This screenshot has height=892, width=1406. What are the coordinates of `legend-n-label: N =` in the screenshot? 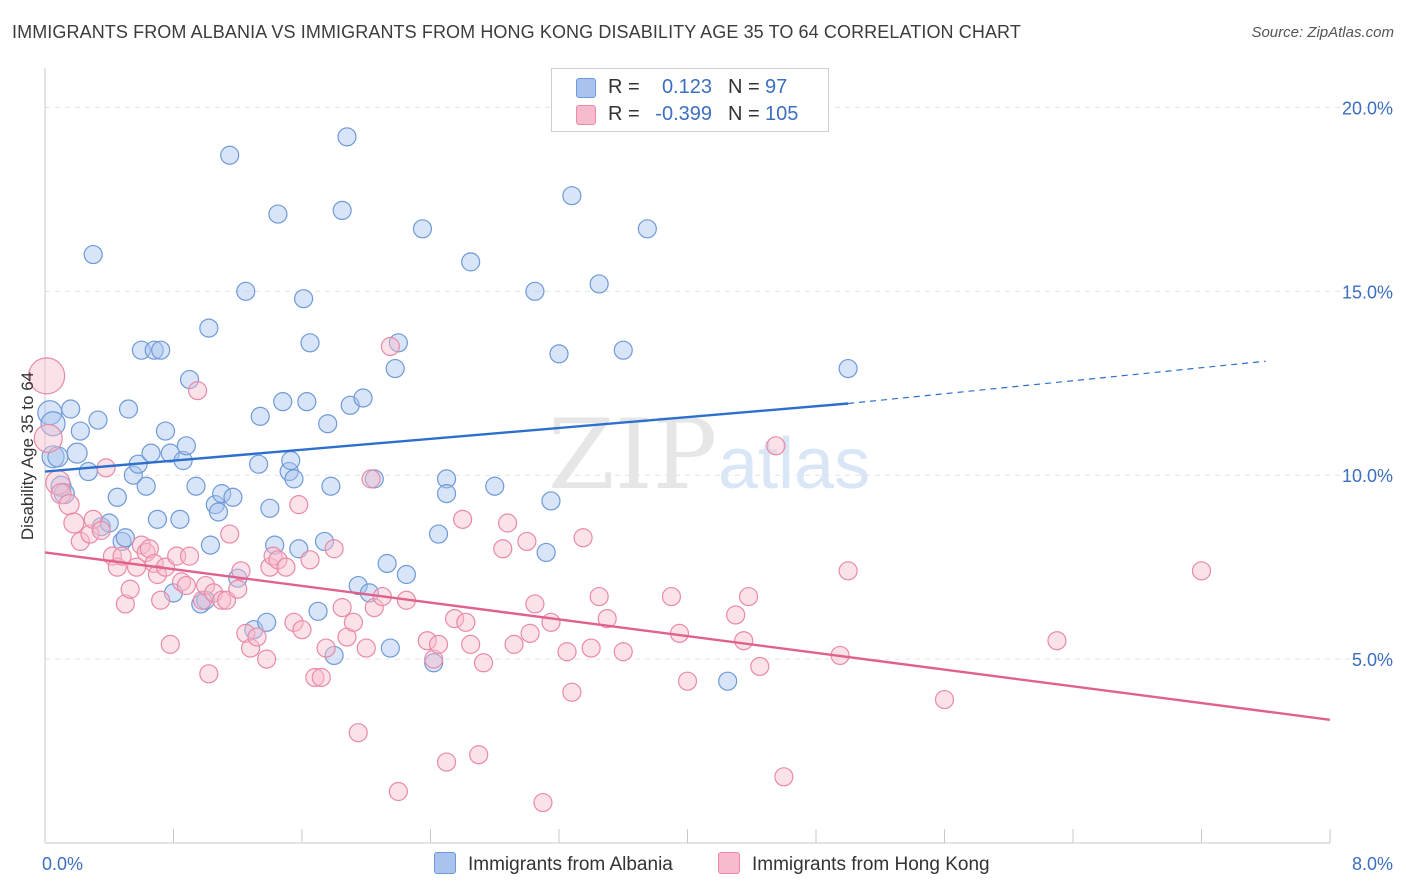 It's located at (744, 87).